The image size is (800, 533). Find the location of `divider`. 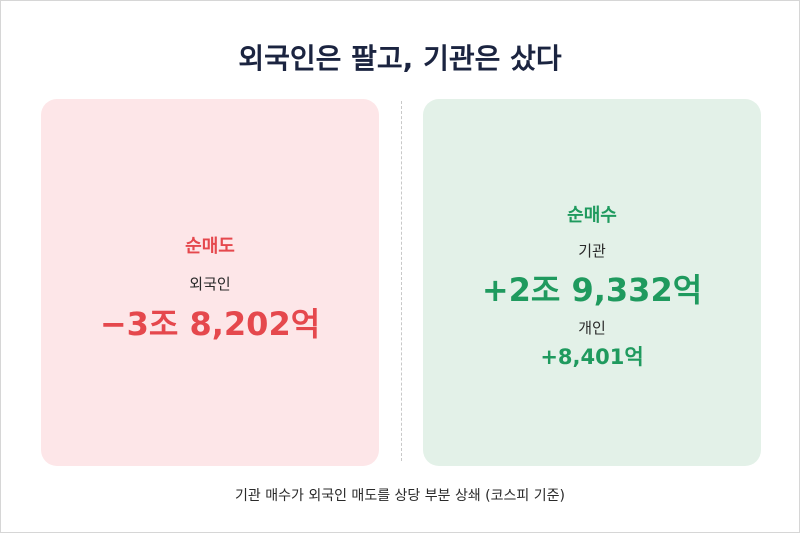

divider is located at coordinates (401, 281).